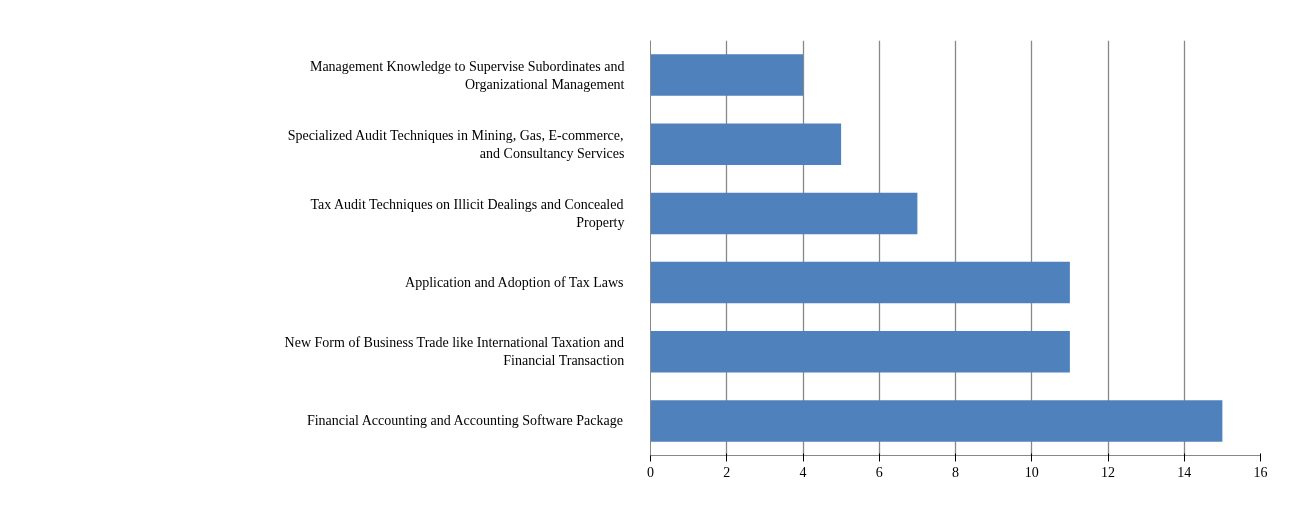  I want to click on y-tick-label: New Form of Business Trade like International Taxation and Financial Transaction, so click(454, 352).